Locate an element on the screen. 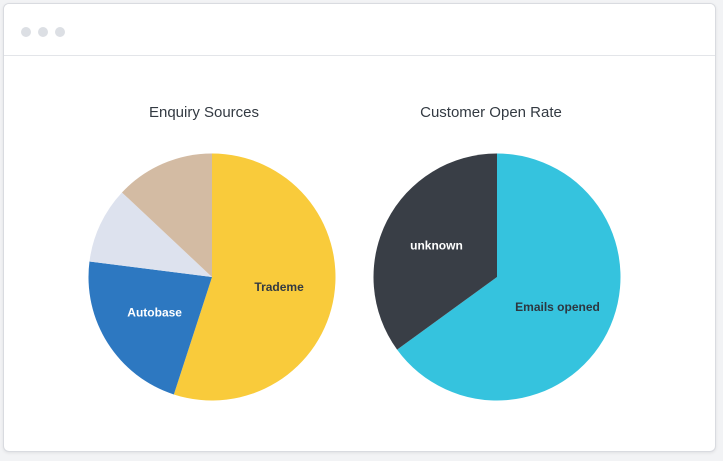 The height and width of the screenshot is (461, 723). pie-slice-unknown is located at coordinates (435, 251).